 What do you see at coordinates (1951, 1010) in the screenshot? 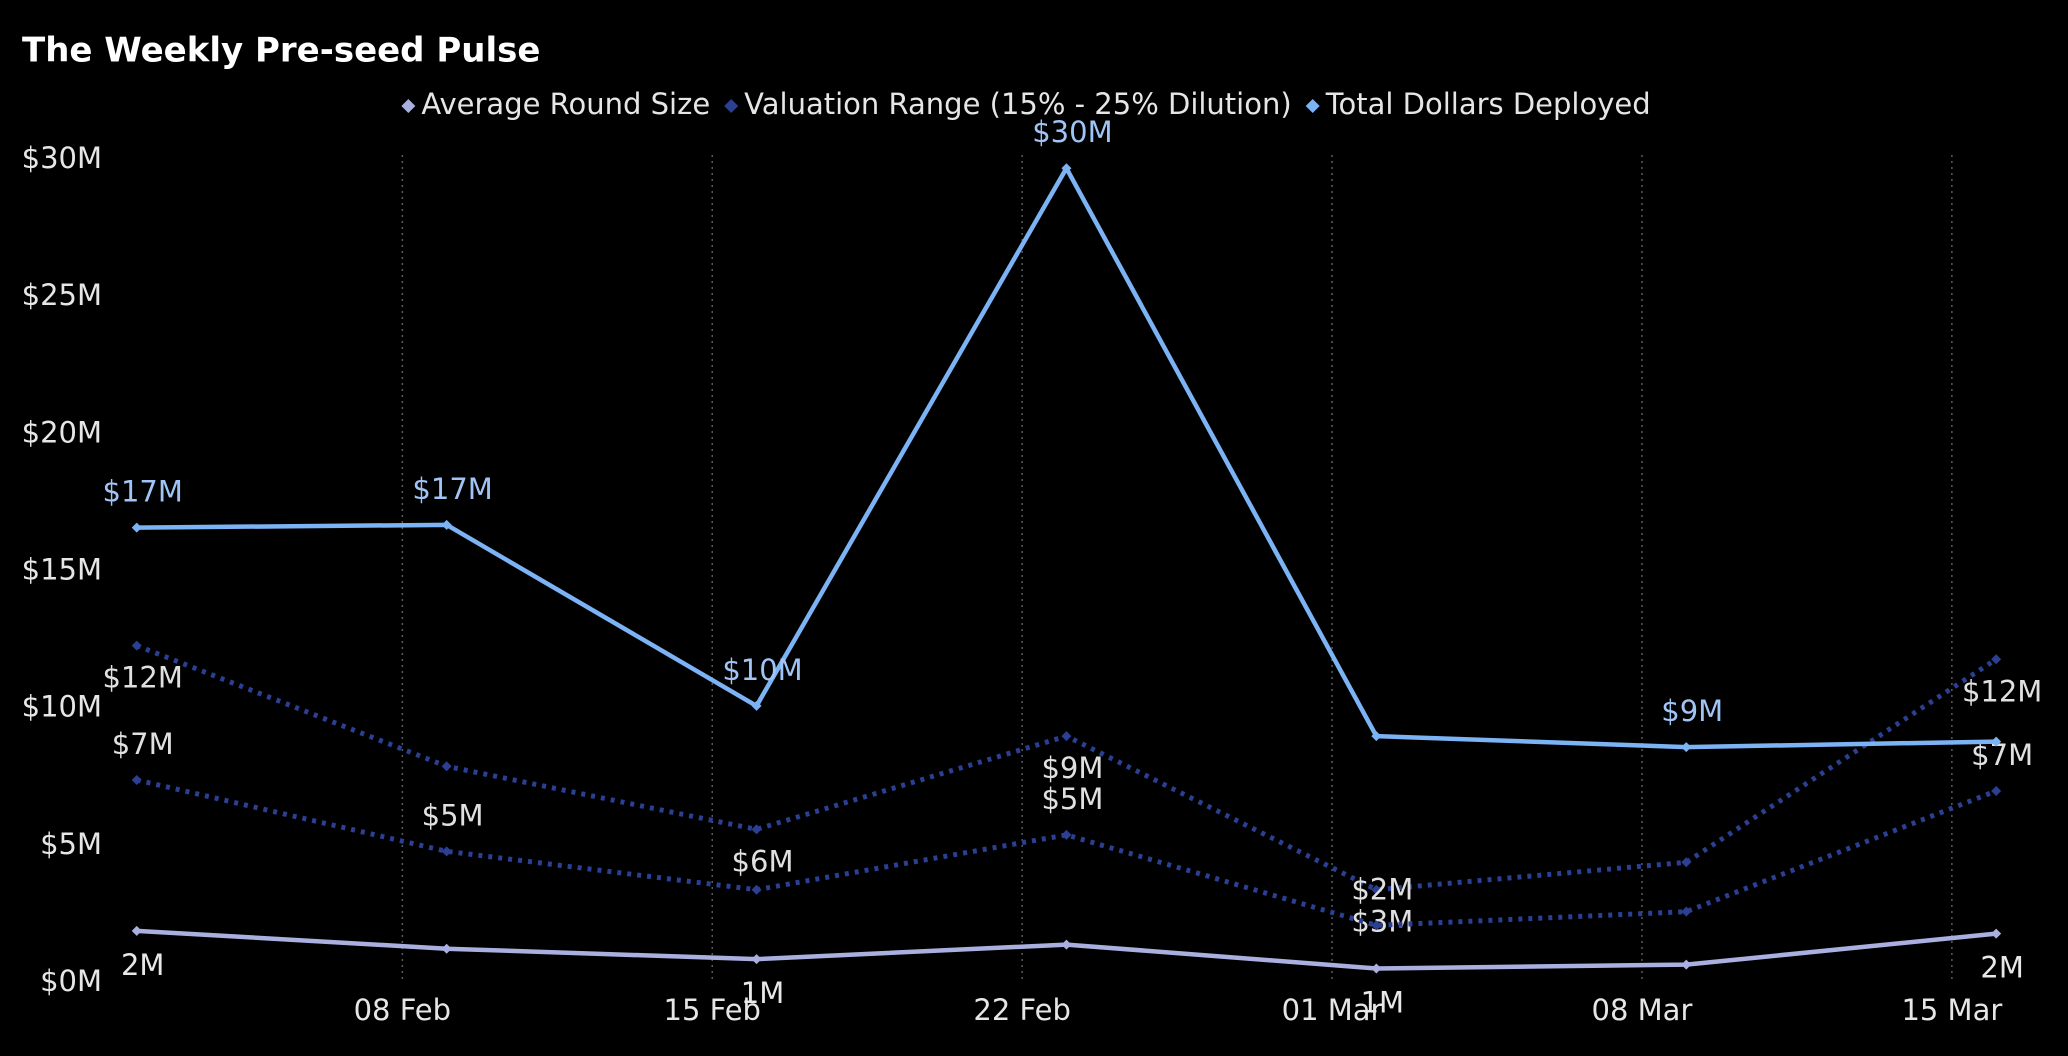
I see `x-tick-label: 15 Mar` at bounding box center [1951, 1010].